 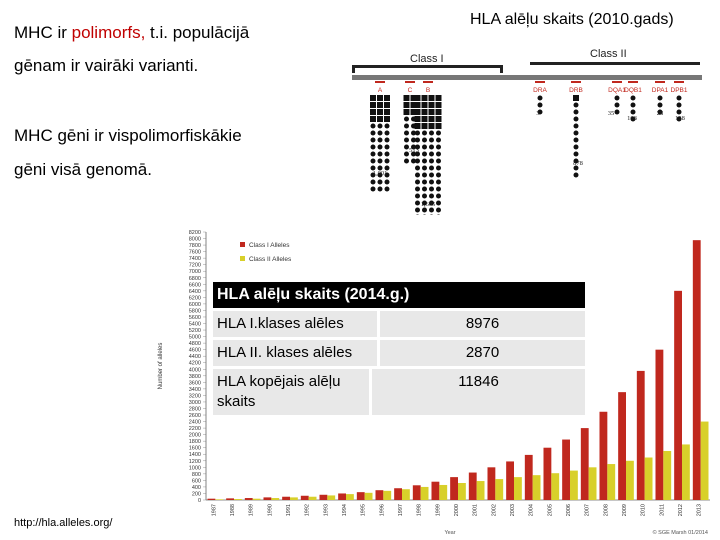 What do you see at coordinates (83, 169) in the screenshot?
I see `intro-line-4: gēni visā genomā.` at bounding box center [83, 169].